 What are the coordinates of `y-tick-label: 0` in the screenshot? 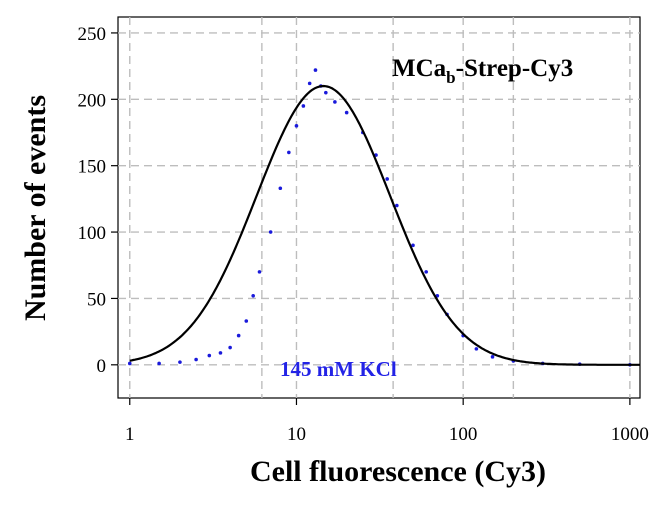 It's located at (102, 366).